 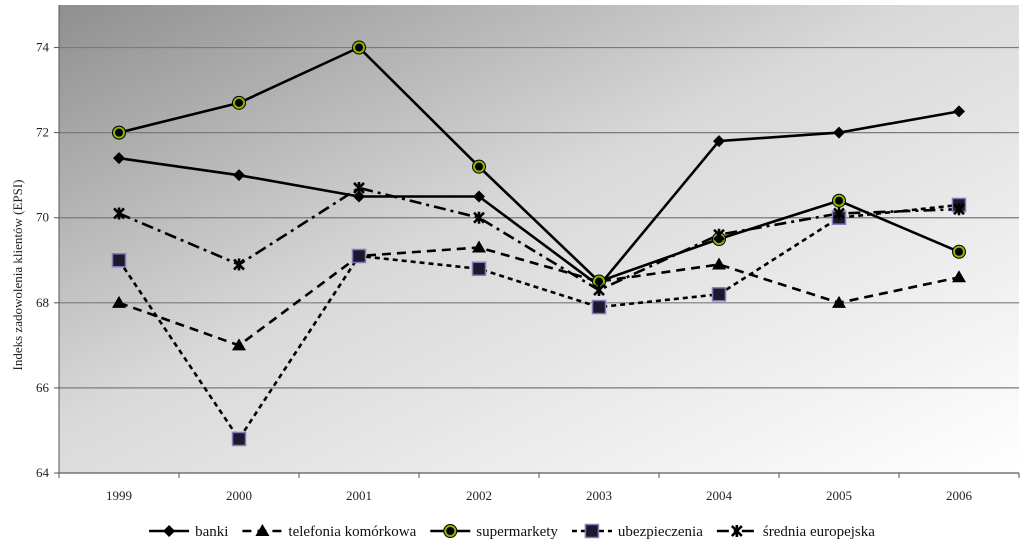 I want to click on y-tick-label: 72, so click(x=42, y=132).